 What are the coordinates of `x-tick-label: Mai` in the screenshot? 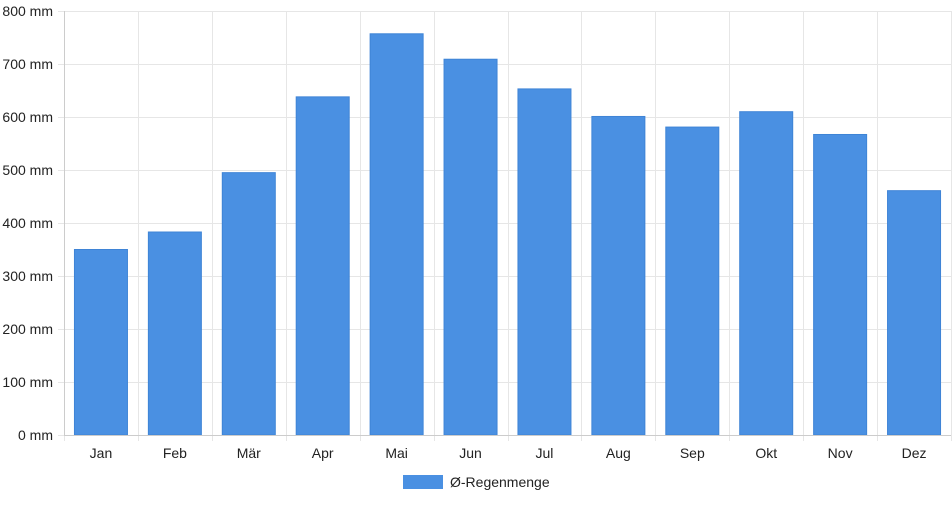 It's located at (396, 453).